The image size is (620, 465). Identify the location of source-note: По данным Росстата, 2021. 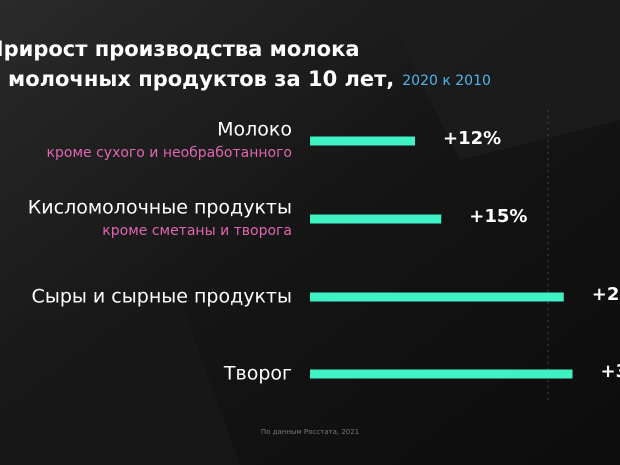
(310, 432).